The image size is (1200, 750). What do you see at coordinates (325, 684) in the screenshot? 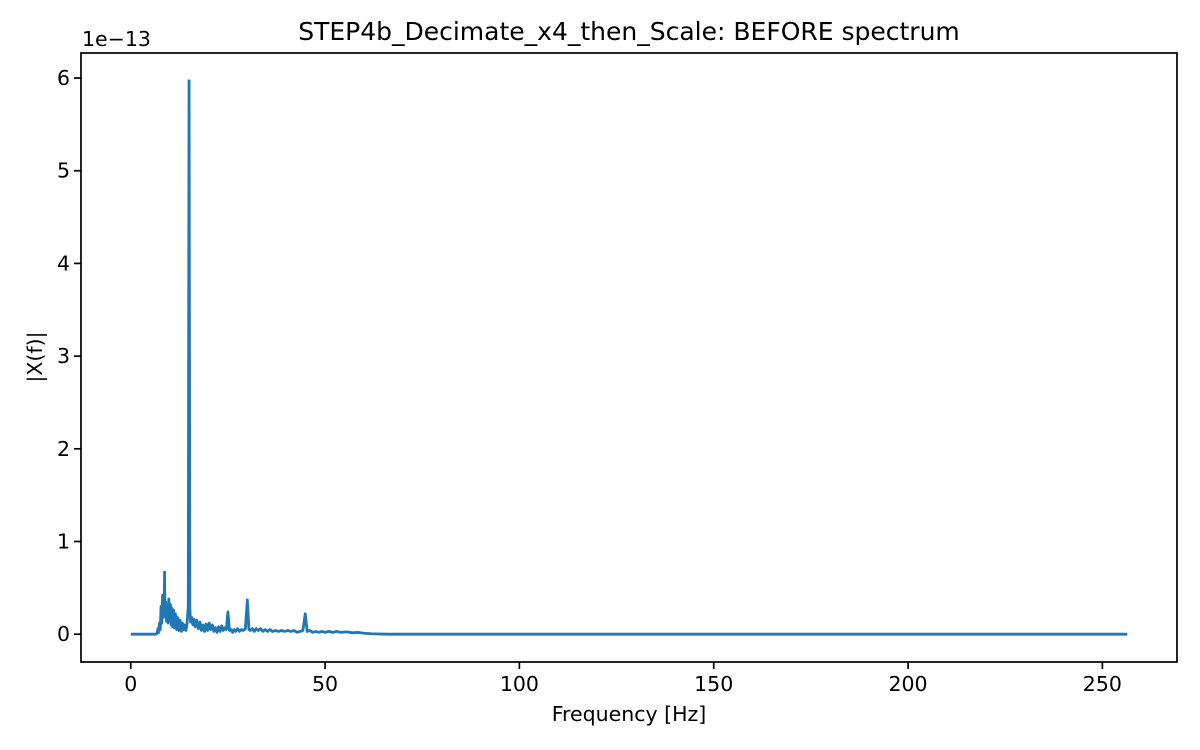
I see `x-tick-label: 50` at bounding box center [325, 684].